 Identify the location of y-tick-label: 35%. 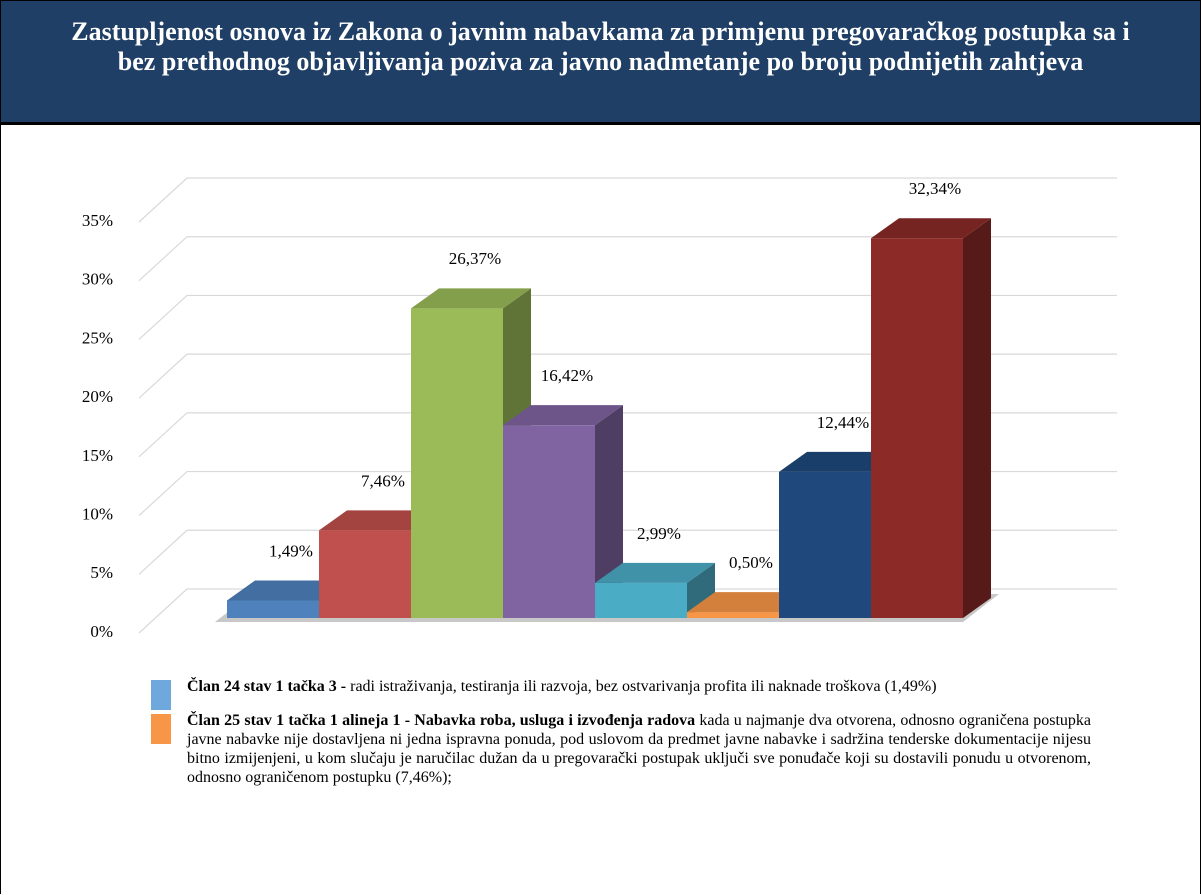
(97, 220).